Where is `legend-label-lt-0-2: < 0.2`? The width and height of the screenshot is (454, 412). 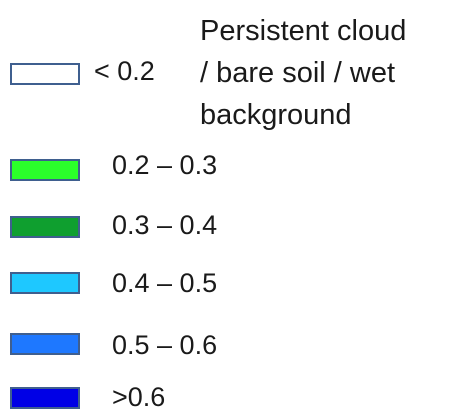
legend-label-lt-0-2: < 0.2 is located at coordinates (124, 71).